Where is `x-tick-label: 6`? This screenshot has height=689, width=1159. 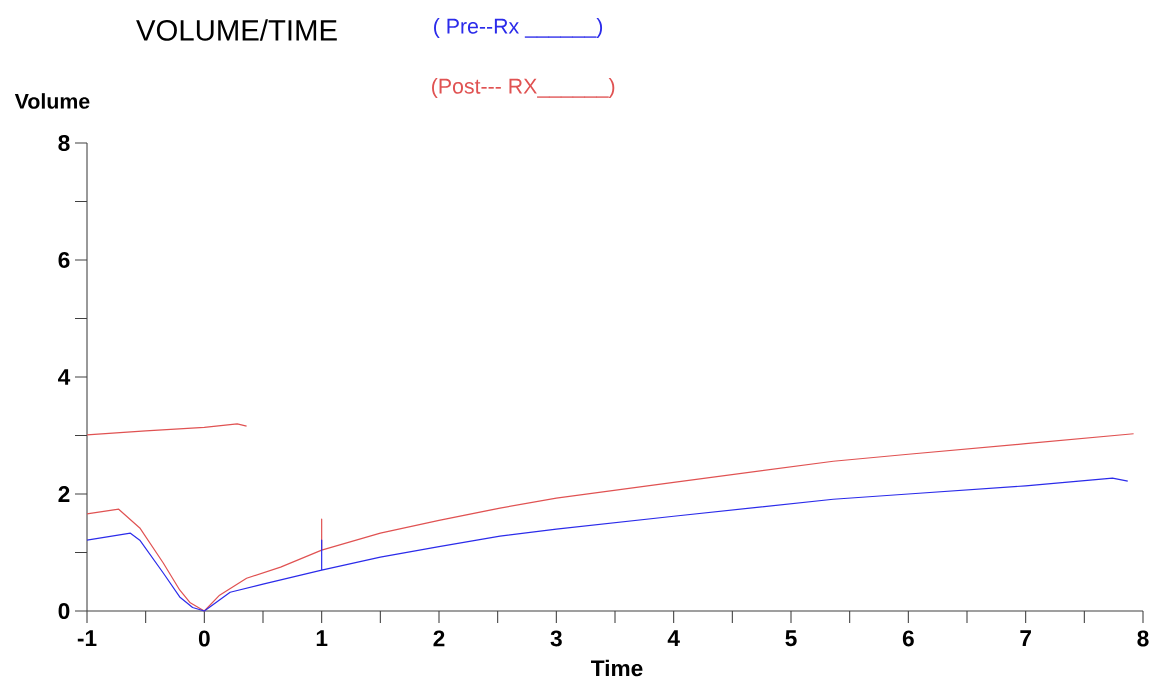
x-tick-label: 6 is located at coordinates (908, 638).